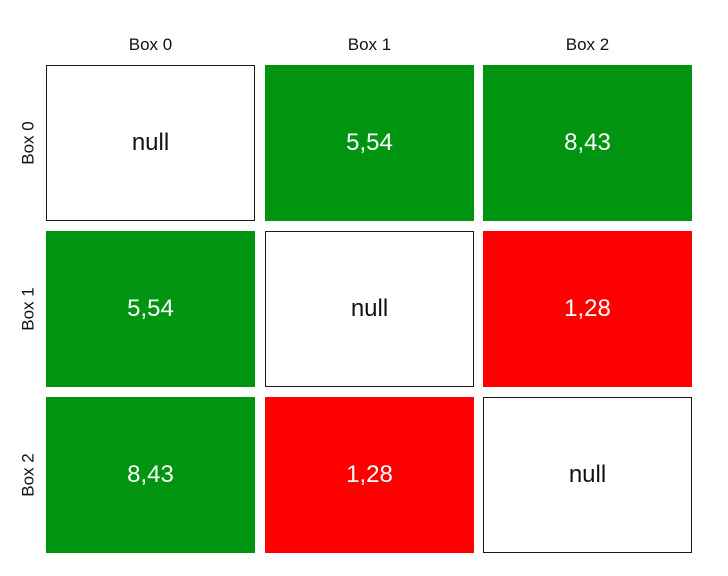 The width and height of the screenshot is (728, 576). What do you see at coordinates (587, 309) in the screenshot?
I see `matrix-cell-1-2: 1,28` at bounding box center [587, 309].